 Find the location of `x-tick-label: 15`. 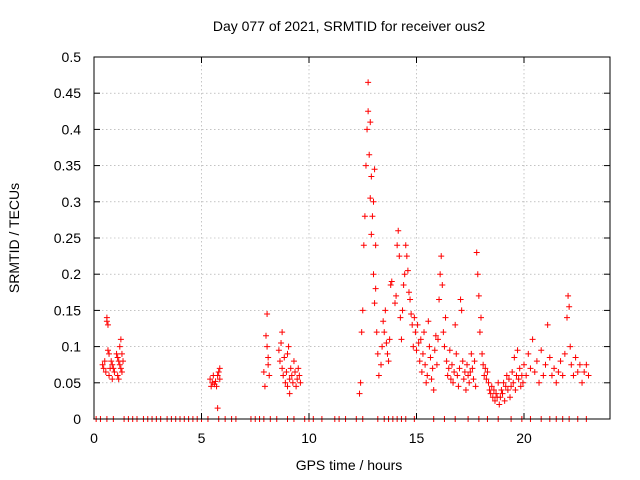

x-tick-label: 15 is located at coordinates (417, 438).